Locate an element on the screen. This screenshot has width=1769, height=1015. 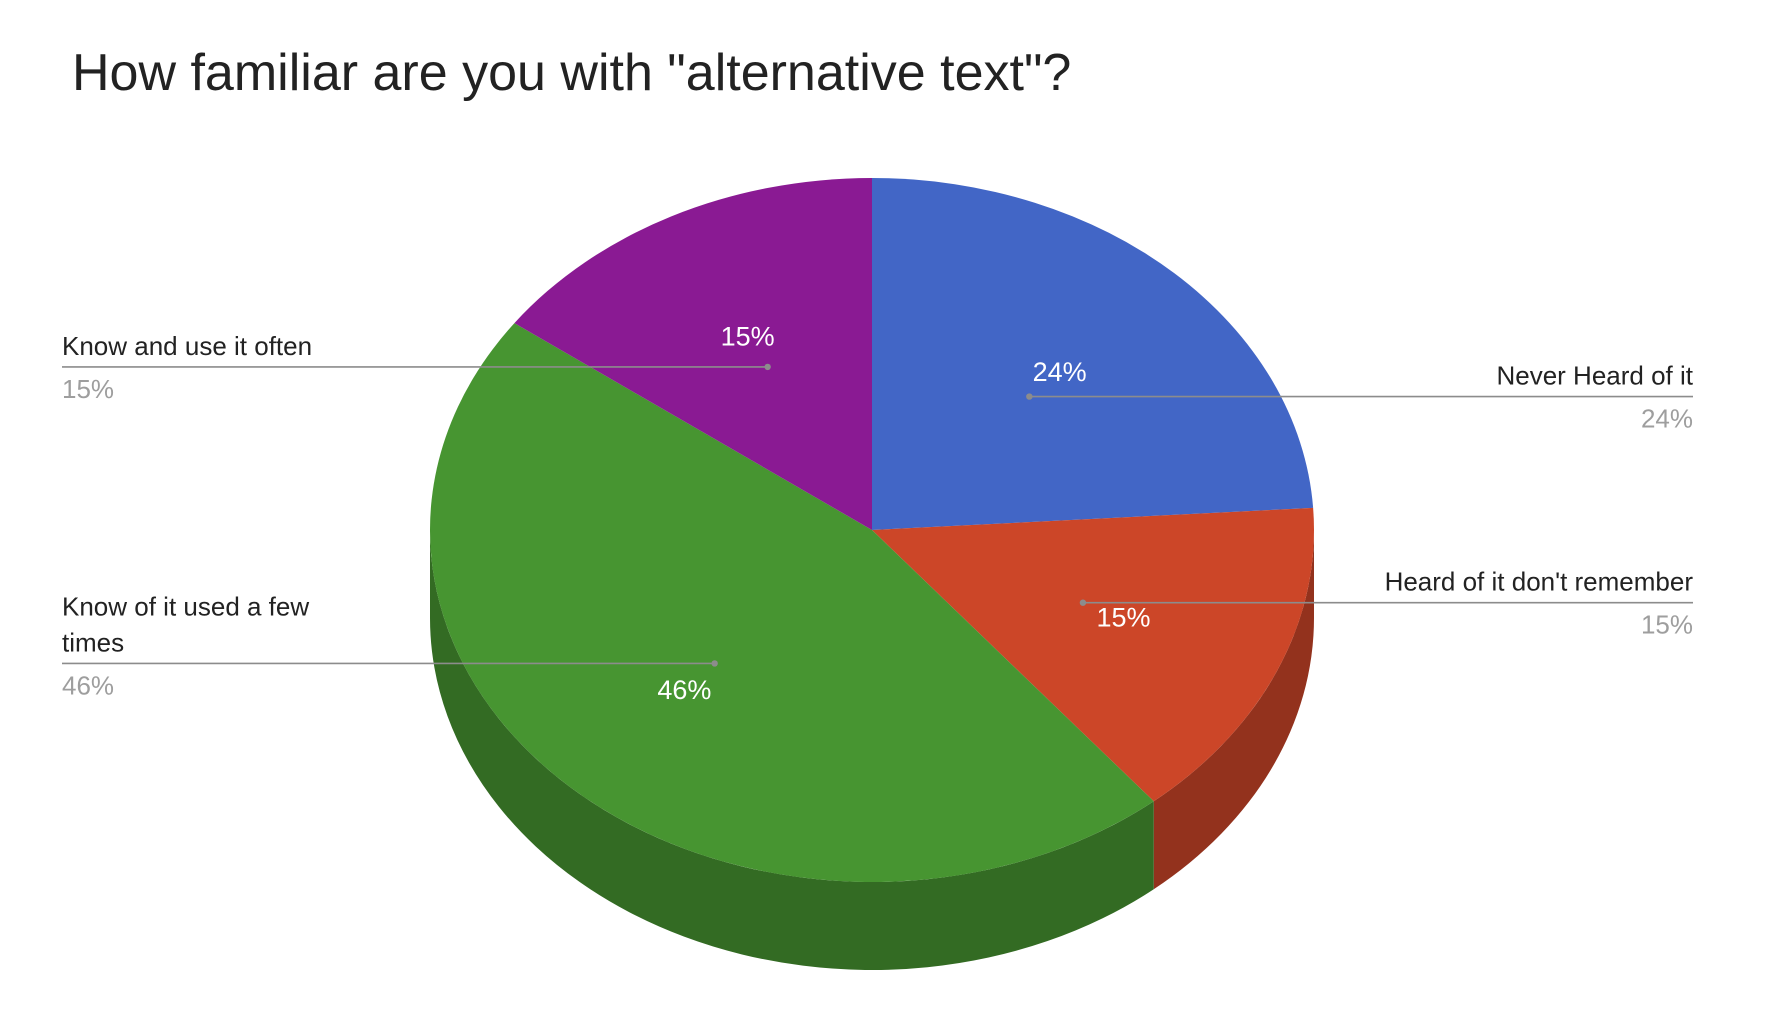
callout-label: Know of it used a few is located at coordinates (185, 606).